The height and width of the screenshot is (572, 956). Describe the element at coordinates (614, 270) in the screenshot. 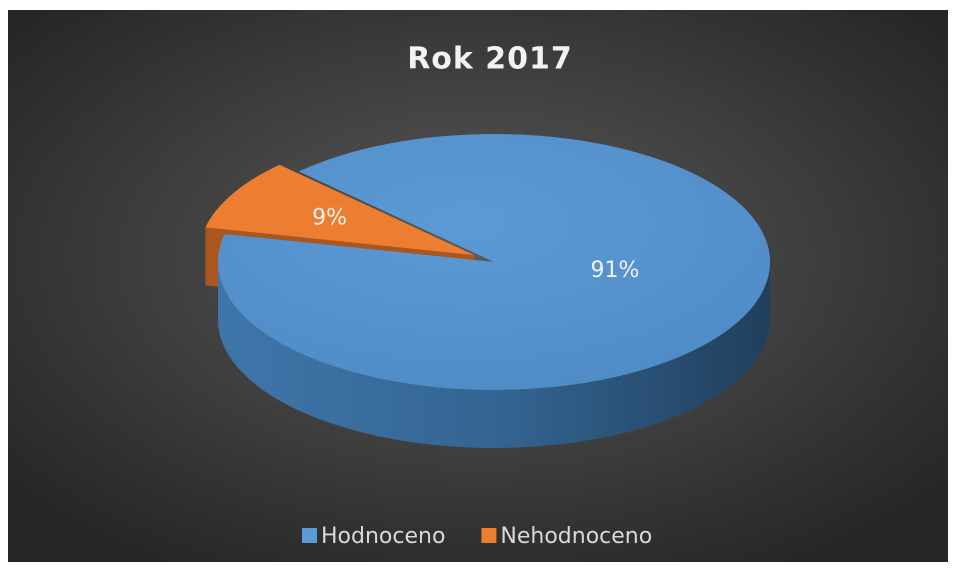

I see `data-label: 91%` at that location.